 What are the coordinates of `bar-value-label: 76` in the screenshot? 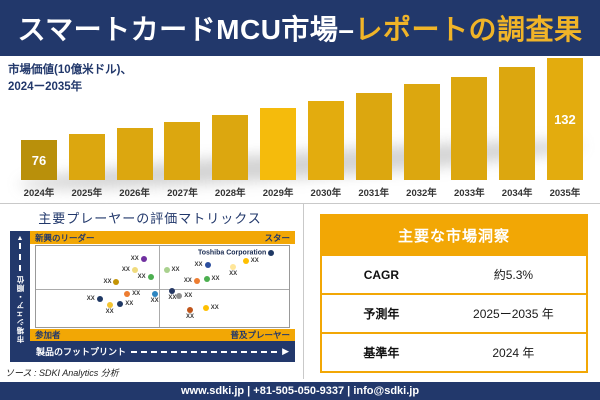 It's located at (39, 160).